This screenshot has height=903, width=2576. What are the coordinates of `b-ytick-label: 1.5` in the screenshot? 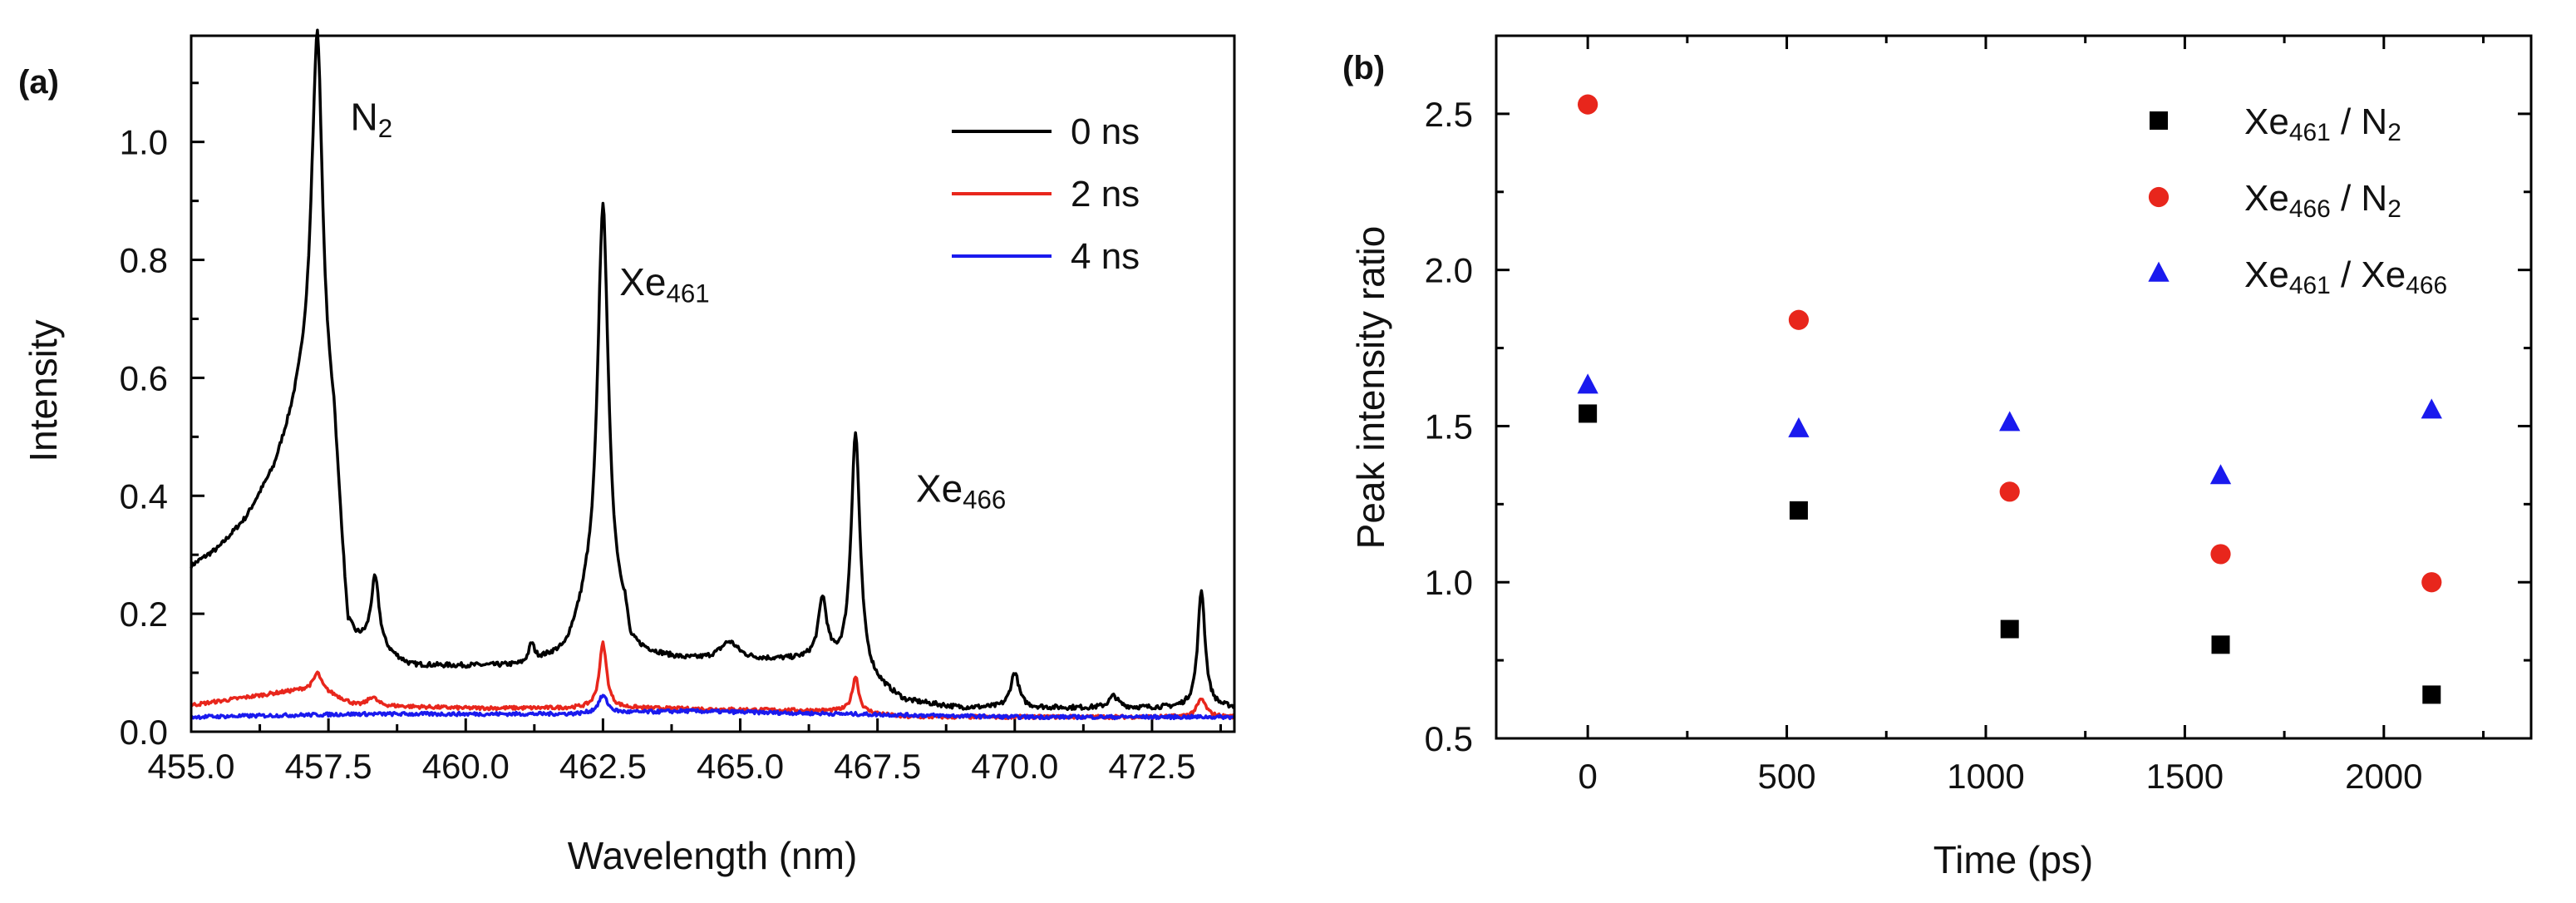 It's located at (1449, 427).